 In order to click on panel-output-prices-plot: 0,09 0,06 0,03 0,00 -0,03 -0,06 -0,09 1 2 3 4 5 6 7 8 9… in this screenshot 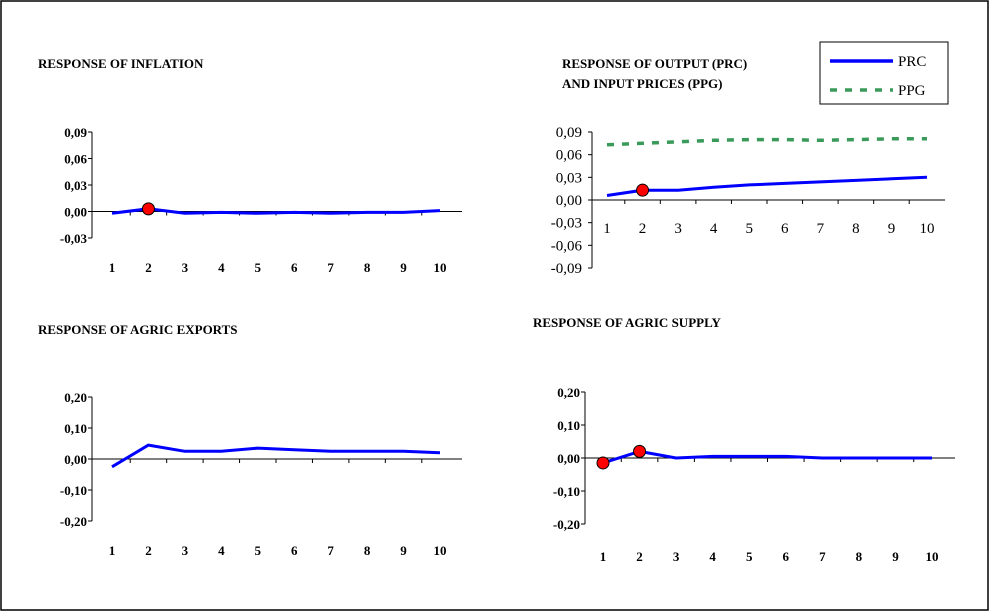, I will do `click(748, 201)`.